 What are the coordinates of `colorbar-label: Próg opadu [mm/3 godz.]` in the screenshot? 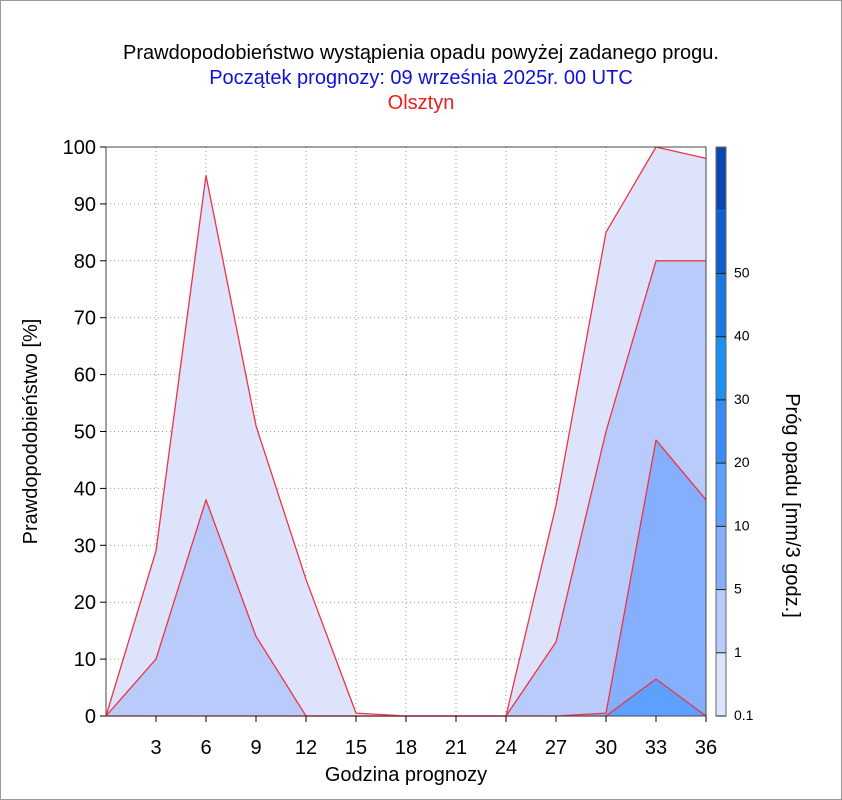 It's located at (792, 505).